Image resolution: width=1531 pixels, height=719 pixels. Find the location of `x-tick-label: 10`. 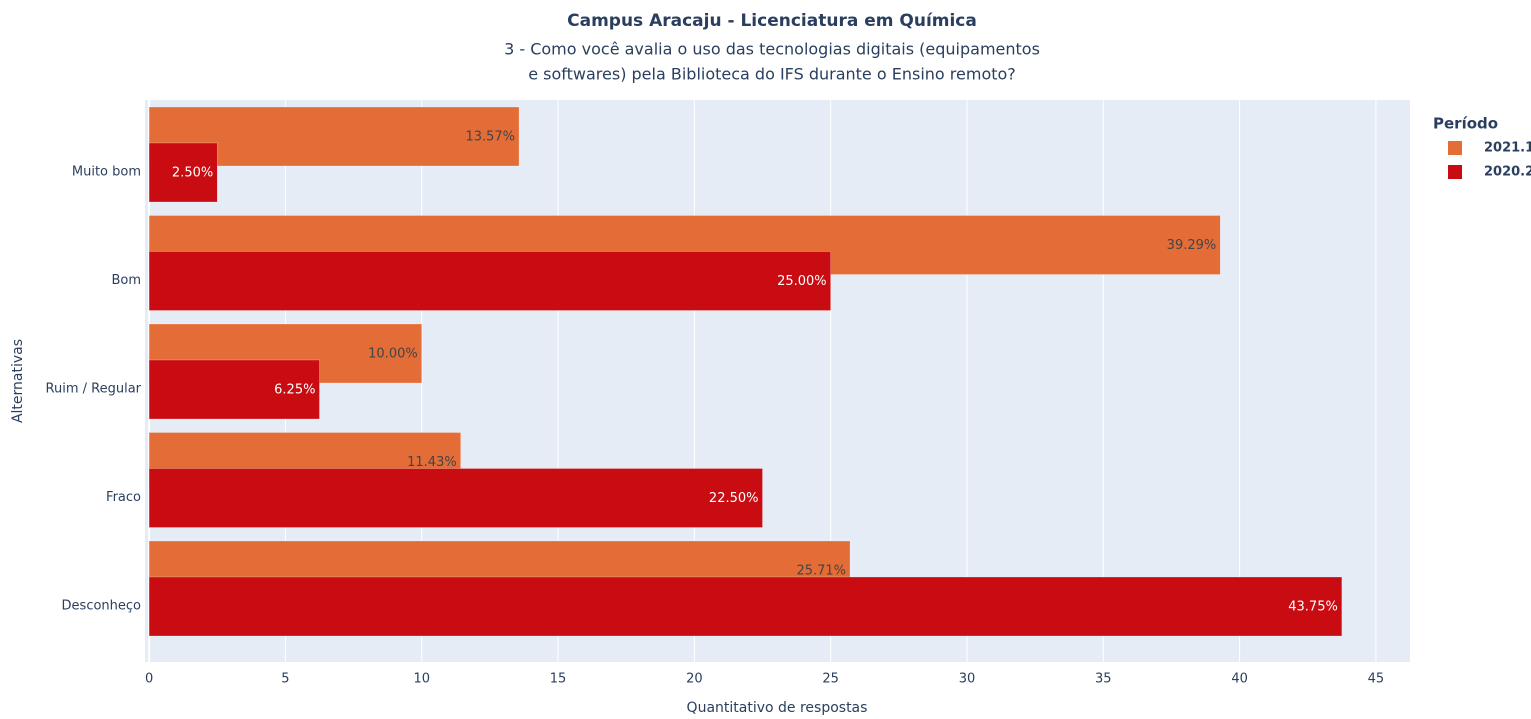

x-tick-label: 10 is located at coordinates (421, 679).